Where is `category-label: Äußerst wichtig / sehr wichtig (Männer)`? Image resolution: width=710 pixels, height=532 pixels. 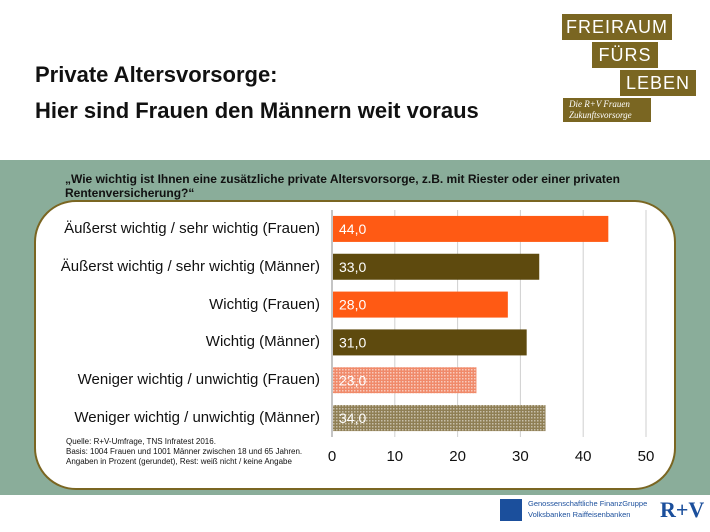 category-label: Äußerst wichtig / sehr wichtig (Männer) is located at coordinates (190, 266).